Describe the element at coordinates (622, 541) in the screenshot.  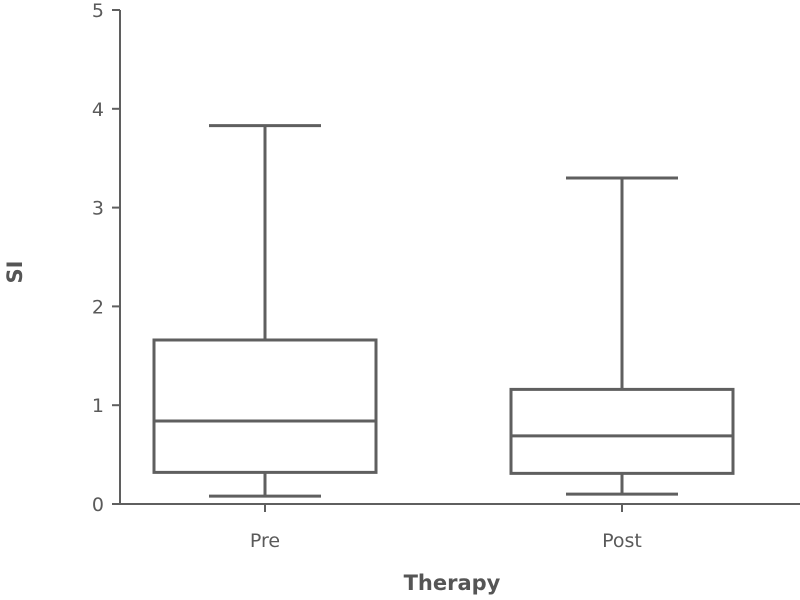
I see `x-tick-label: Post` at that location.